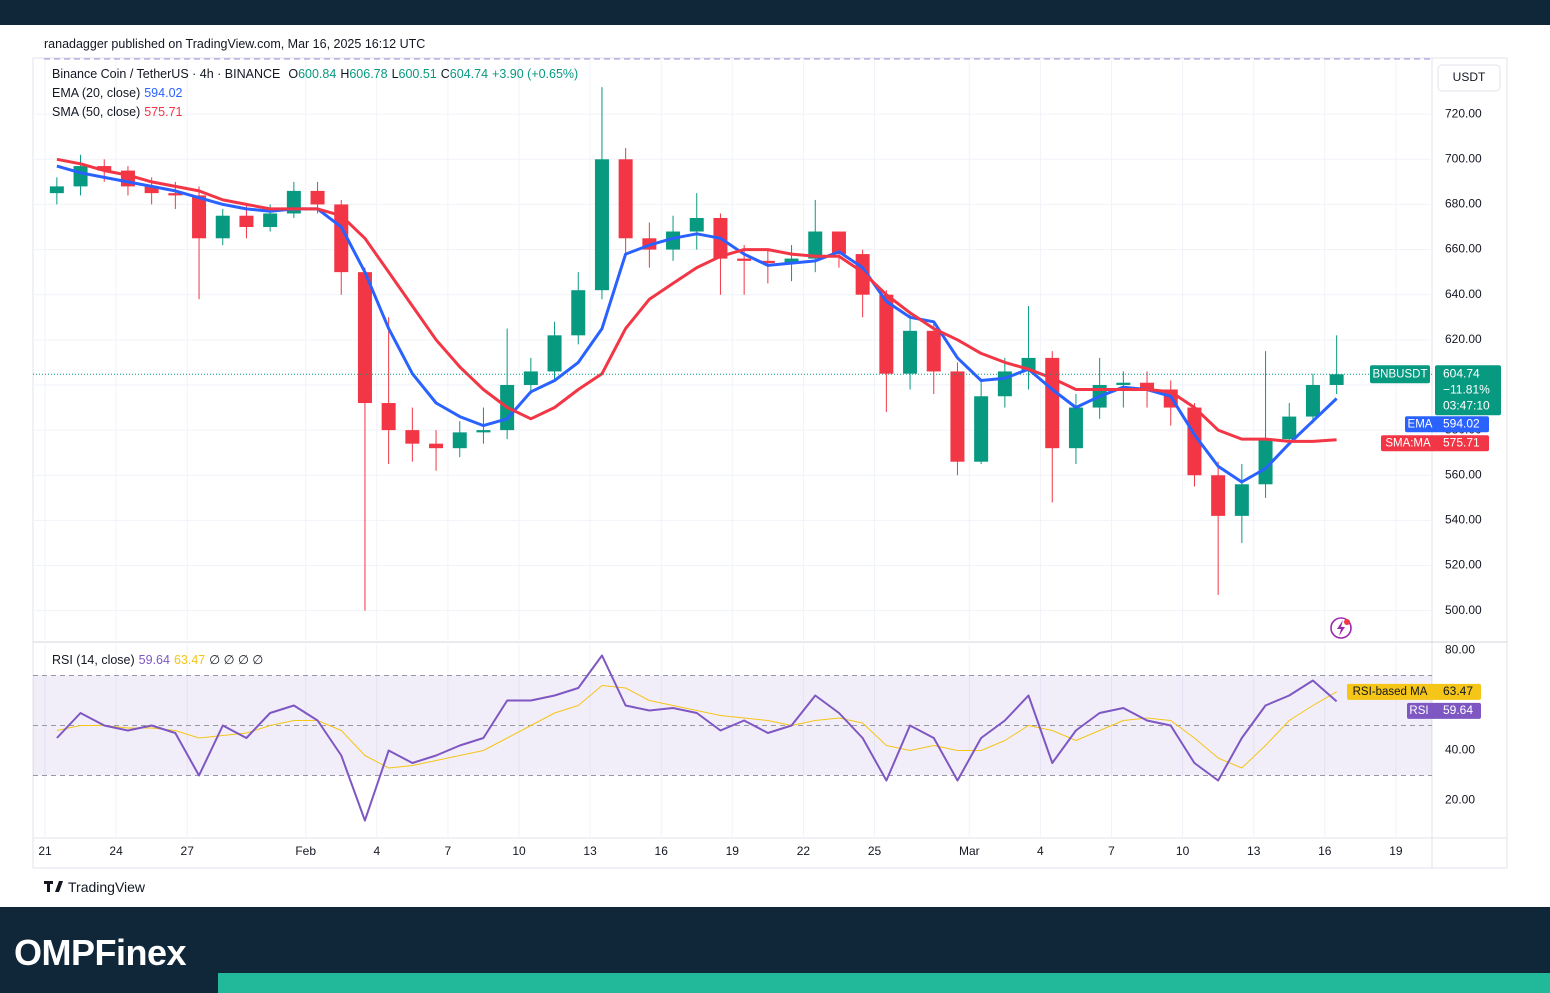 Image resolution: width=1550 pixels, height=993 pixels. Describe the element at coordinates (775, 12) in the screenshot. I see `top-bar` at that location.